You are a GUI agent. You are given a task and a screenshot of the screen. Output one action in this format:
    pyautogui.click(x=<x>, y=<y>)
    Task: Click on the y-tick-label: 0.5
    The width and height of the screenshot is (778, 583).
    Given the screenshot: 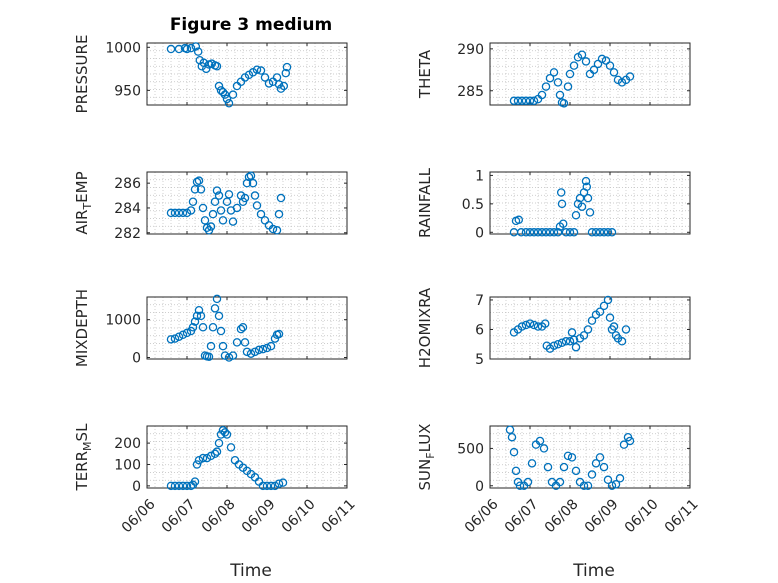 What is the action you would take?
    pyautogui.click(x=473, y=205)
    